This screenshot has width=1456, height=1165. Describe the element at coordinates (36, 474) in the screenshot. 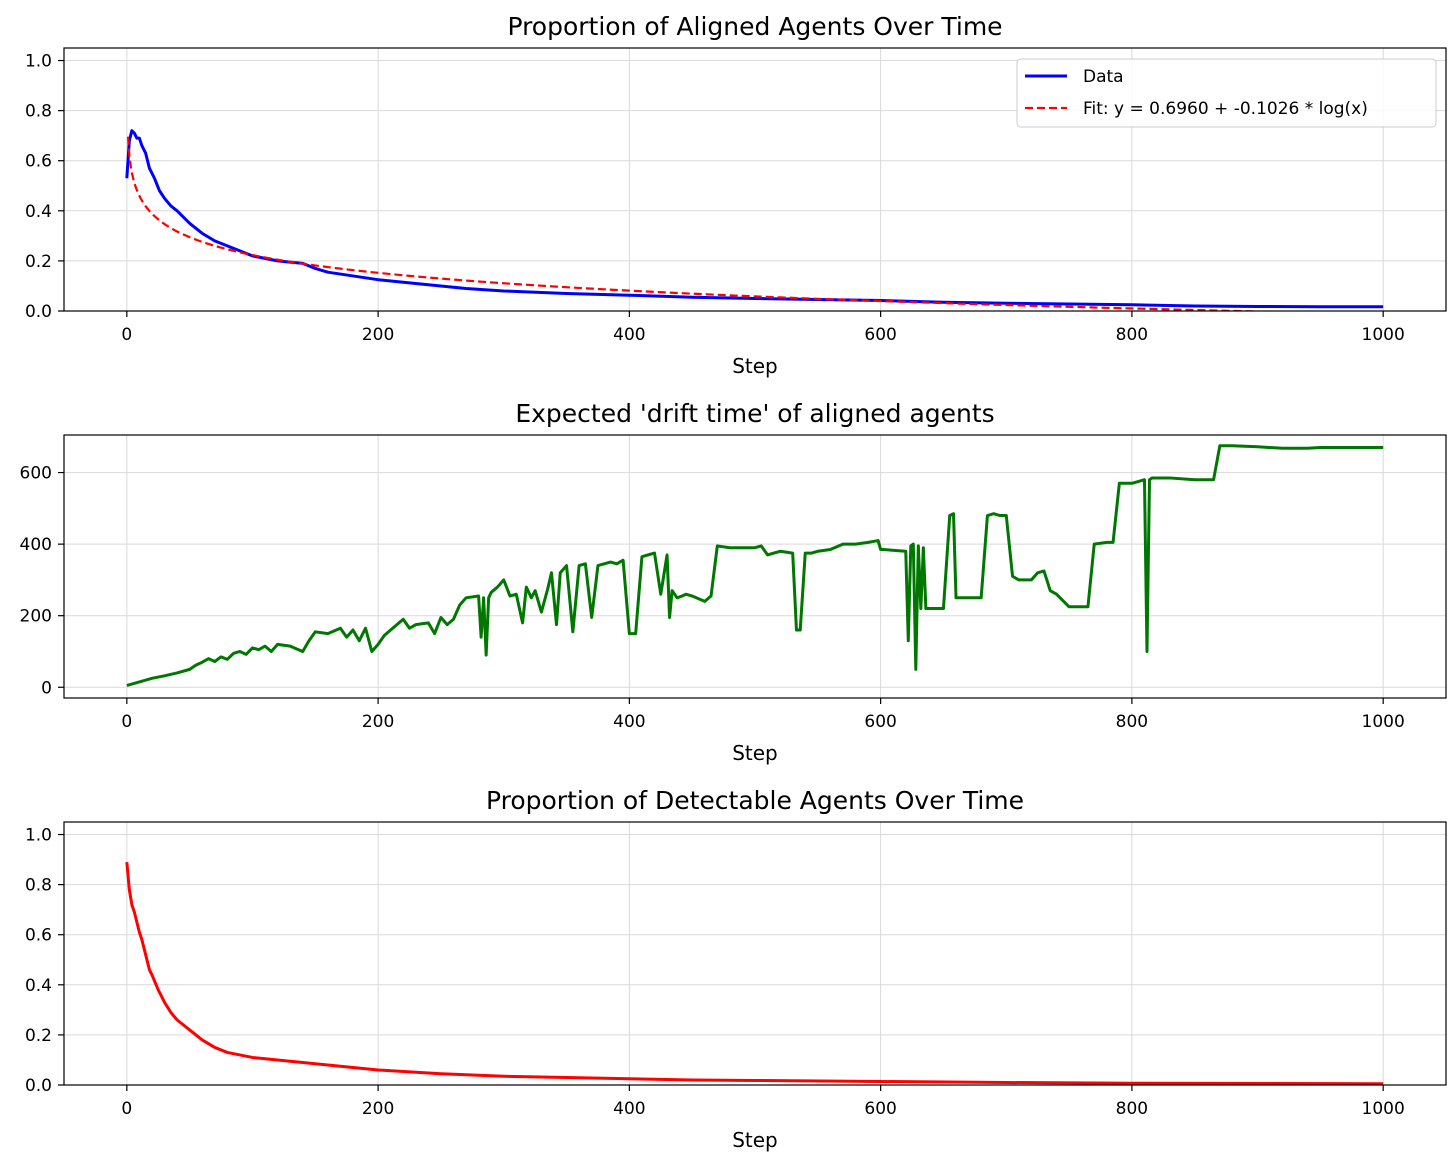

I see `y-tick-label: 600` at that location.